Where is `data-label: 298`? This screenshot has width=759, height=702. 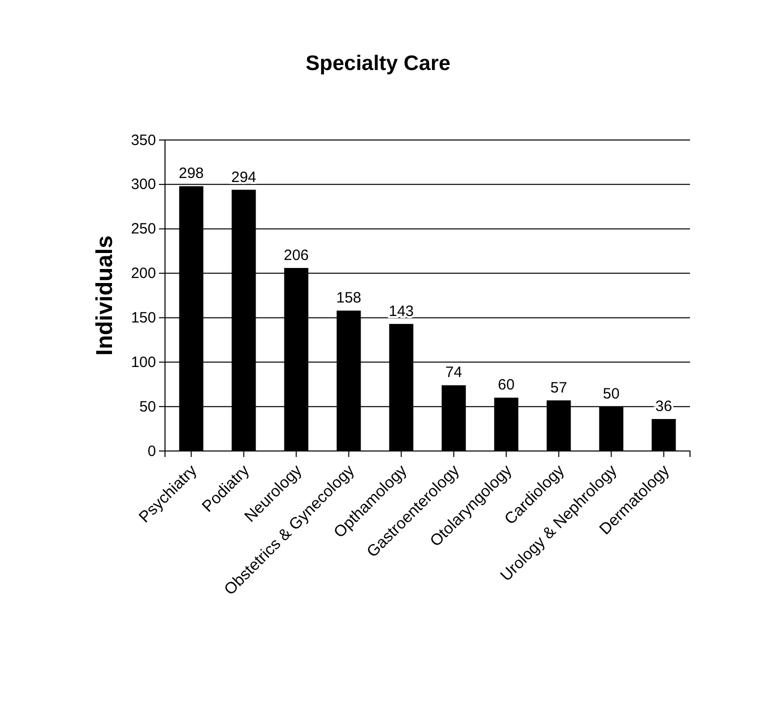 data-label: 298 is located at coordinates (191, 173).